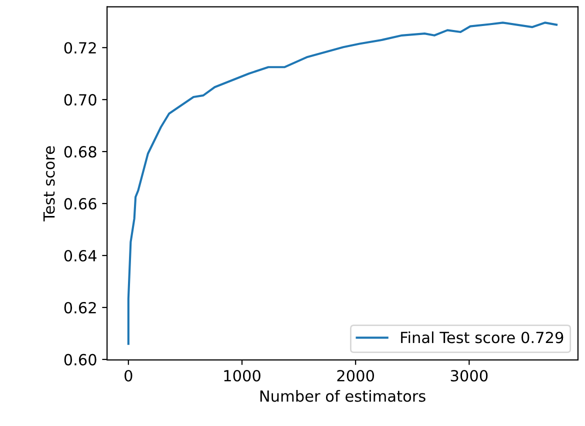 Image resolution: width=585 pixels, height=426 pixels. What do you see at coordinates (128, 376) in the screenshot?
I see `x-tick-label: 0` at bounding box center [128, 376].